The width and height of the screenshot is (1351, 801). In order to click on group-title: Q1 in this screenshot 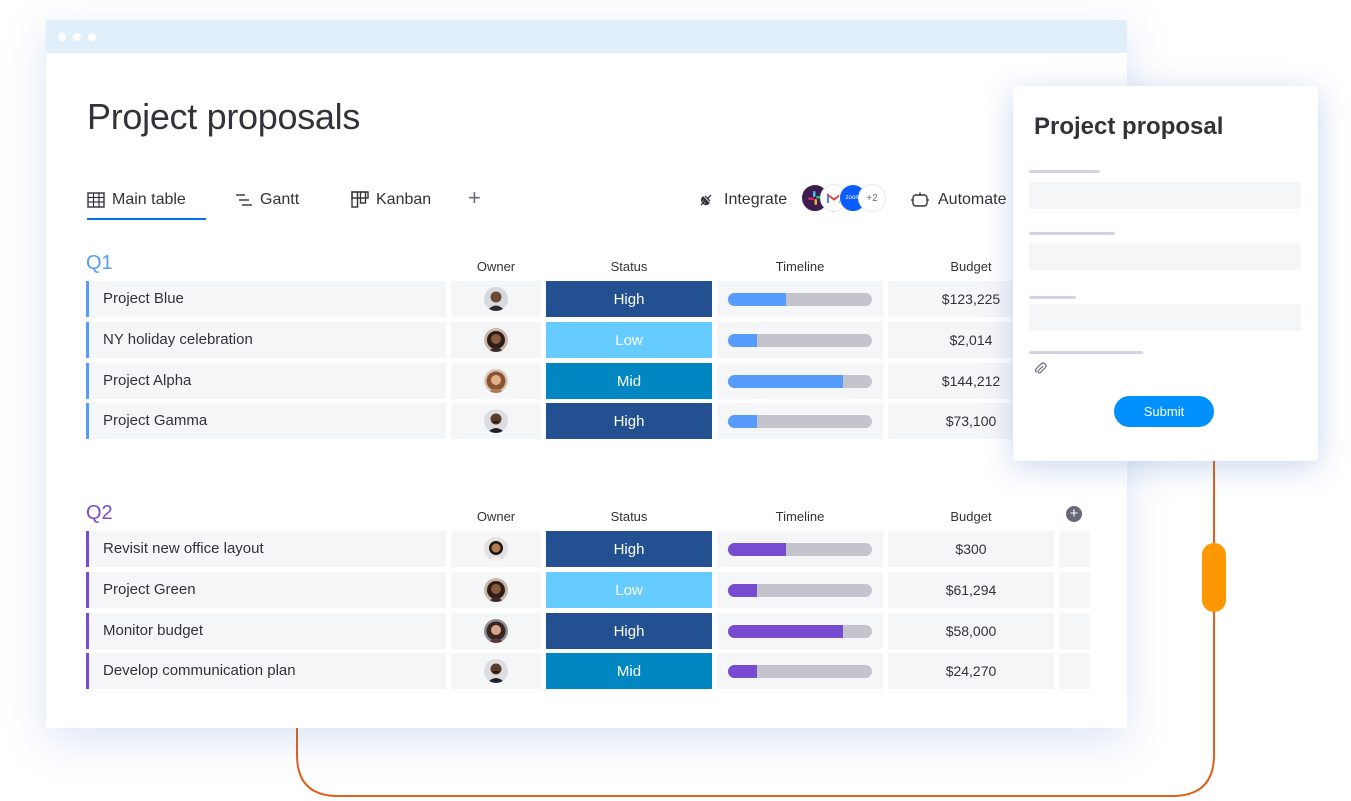, I will do `click(99, 263)`.